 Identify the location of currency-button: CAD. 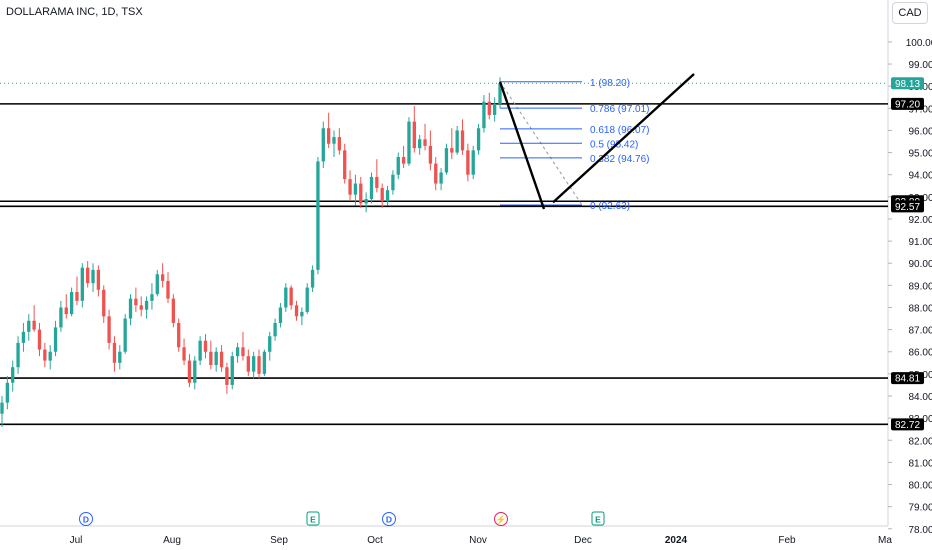
(910, 13).